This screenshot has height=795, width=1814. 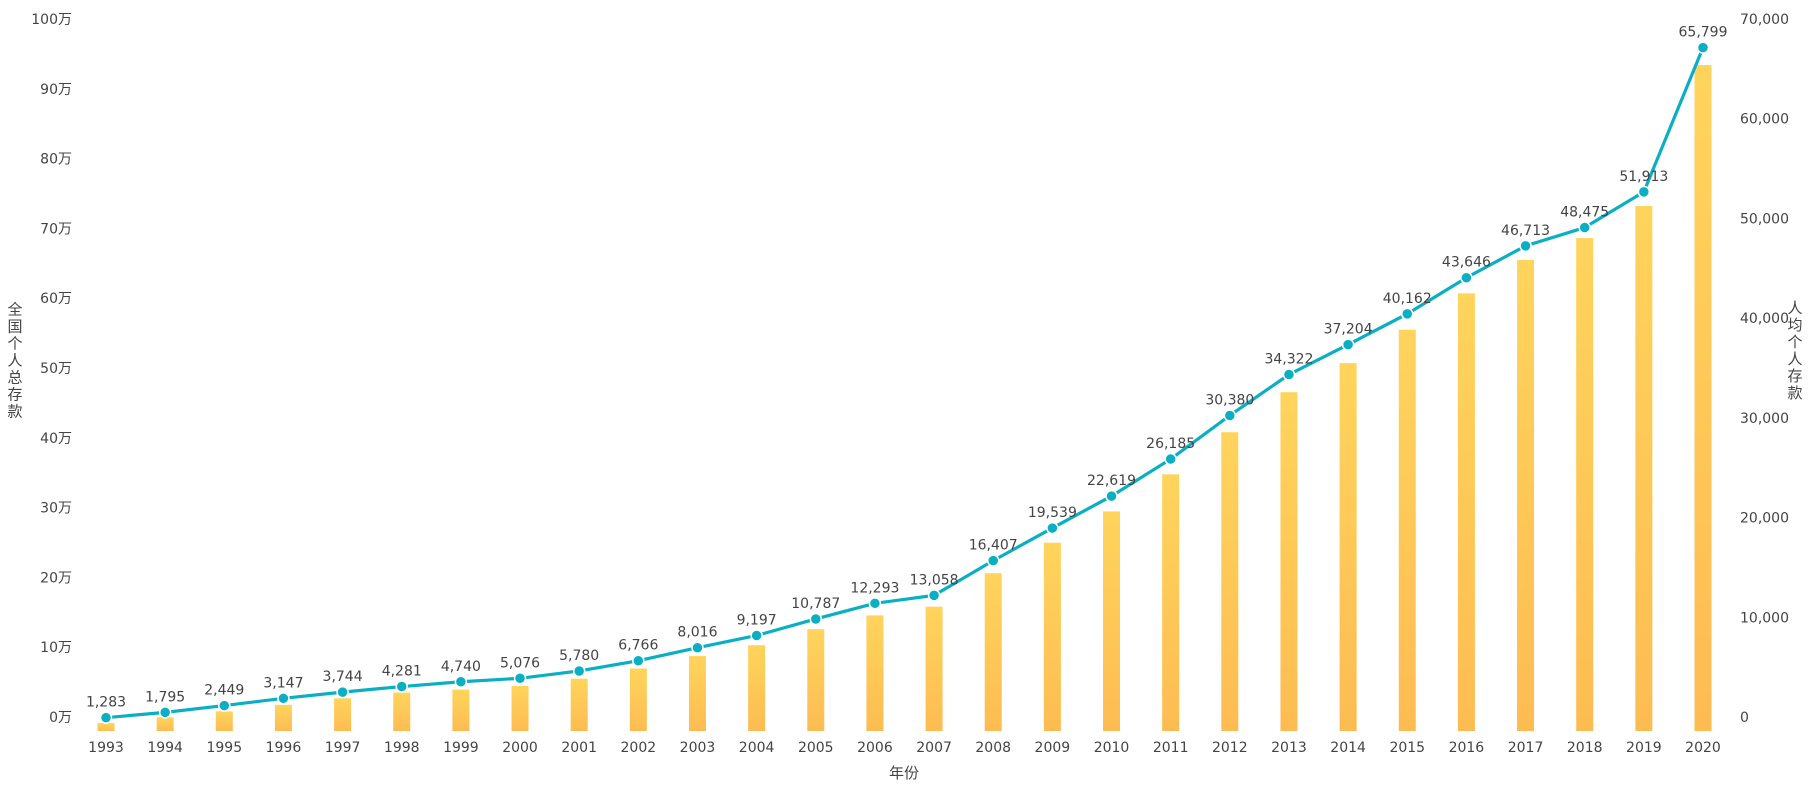 I want to click on left-tick-label: 20万, so click(x=56, y=578).